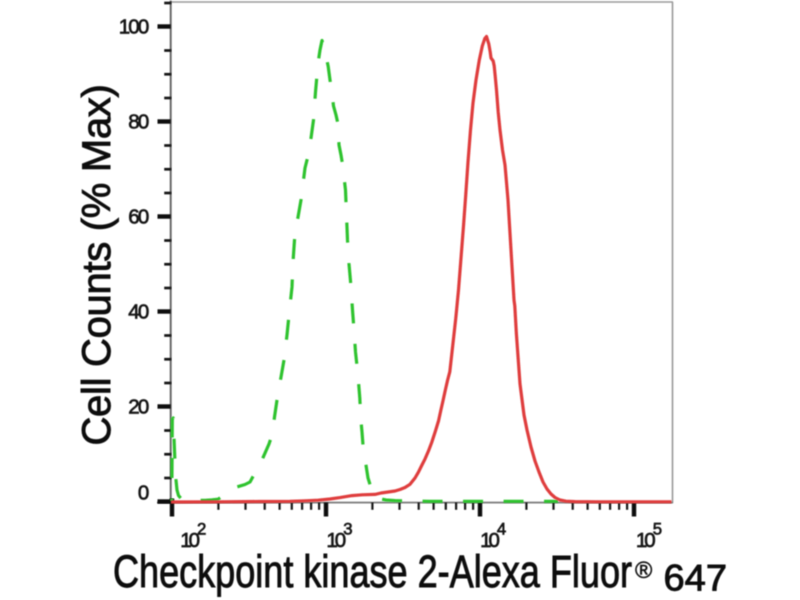 Image resolution: width=800 pixels, height=600 pixels. Describe the element at coordinates (696, 578) in the screenshot. I see `svg-text: 647` at that location.